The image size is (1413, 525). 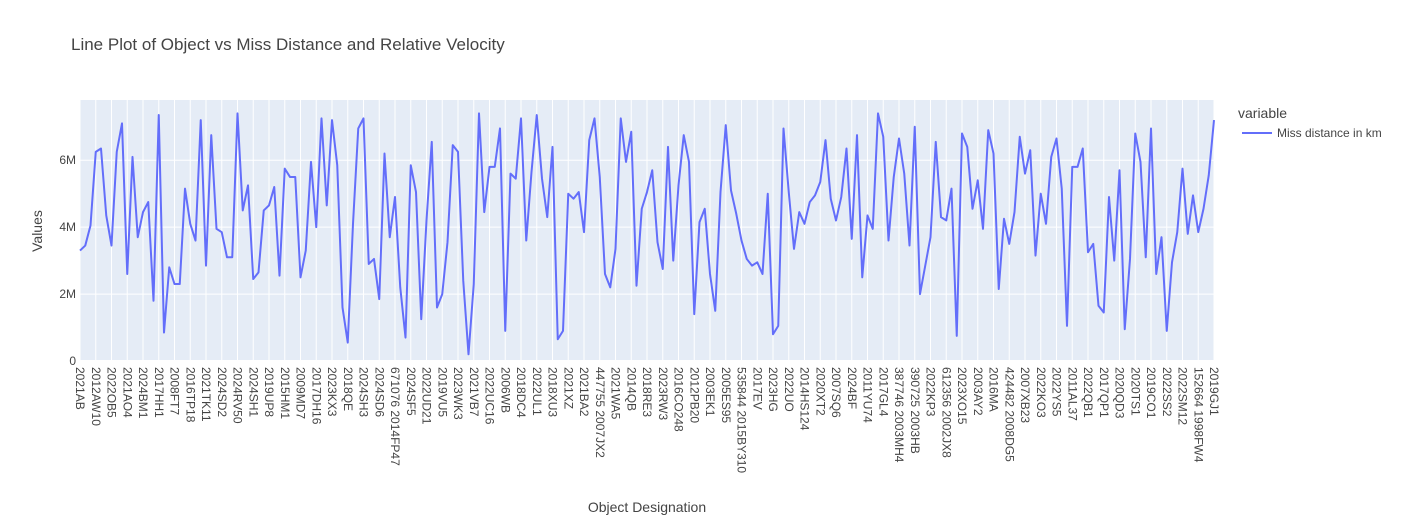 What do you see at coordinates (1041, 392) in the screenshot?
I see `x-tick-label: 2022KO3` at bounding box center [1041, 392].